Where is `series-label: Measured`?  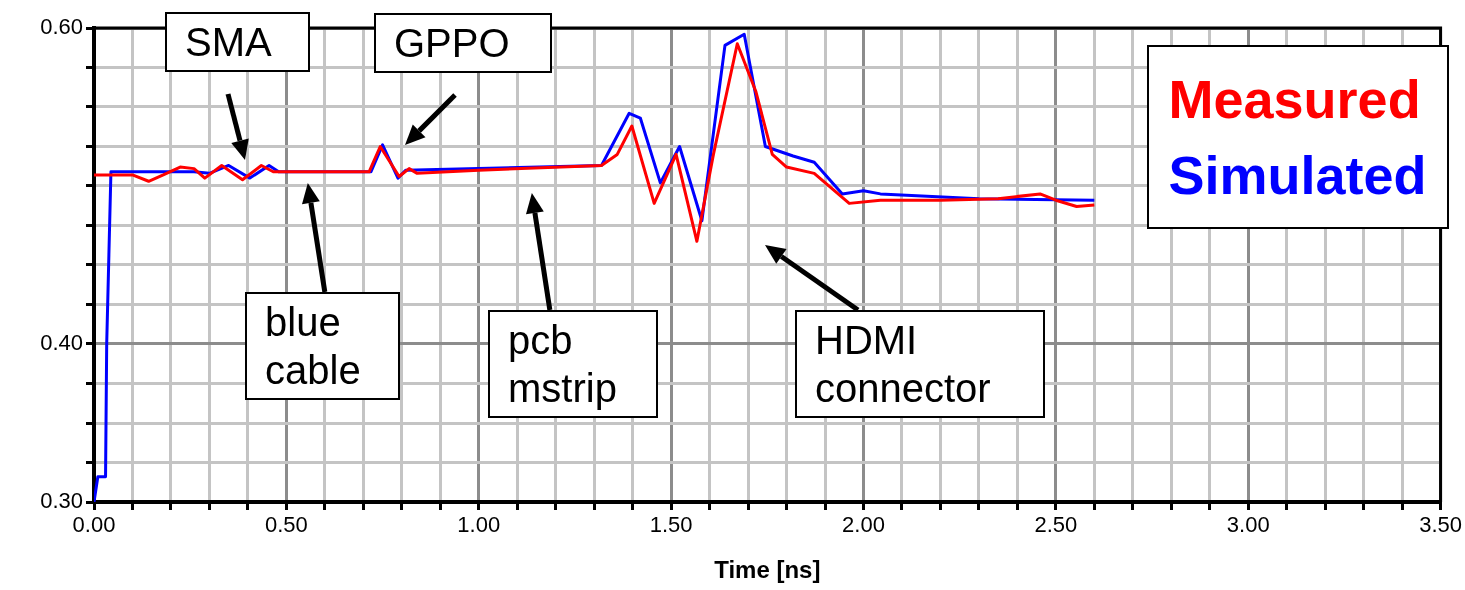
series-label: Measured is located at coordinates (1295, 99).